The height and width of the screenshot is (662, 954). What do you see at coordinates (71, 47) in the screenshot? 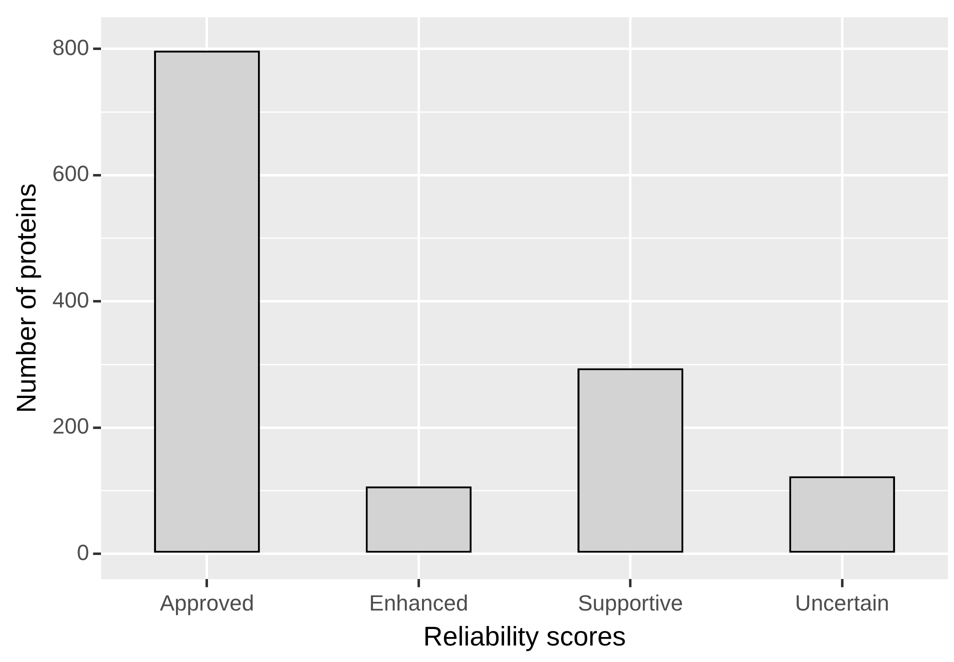
I see `y-tick-label: 800` at bounding box center [71, 47].